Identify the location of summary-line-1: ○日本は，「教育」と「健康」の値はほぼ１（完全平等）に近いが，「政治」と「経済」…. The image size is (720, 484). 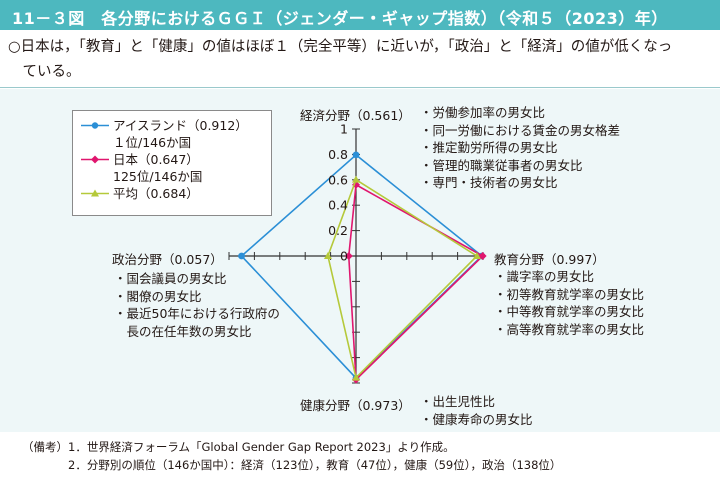
(340, 47).